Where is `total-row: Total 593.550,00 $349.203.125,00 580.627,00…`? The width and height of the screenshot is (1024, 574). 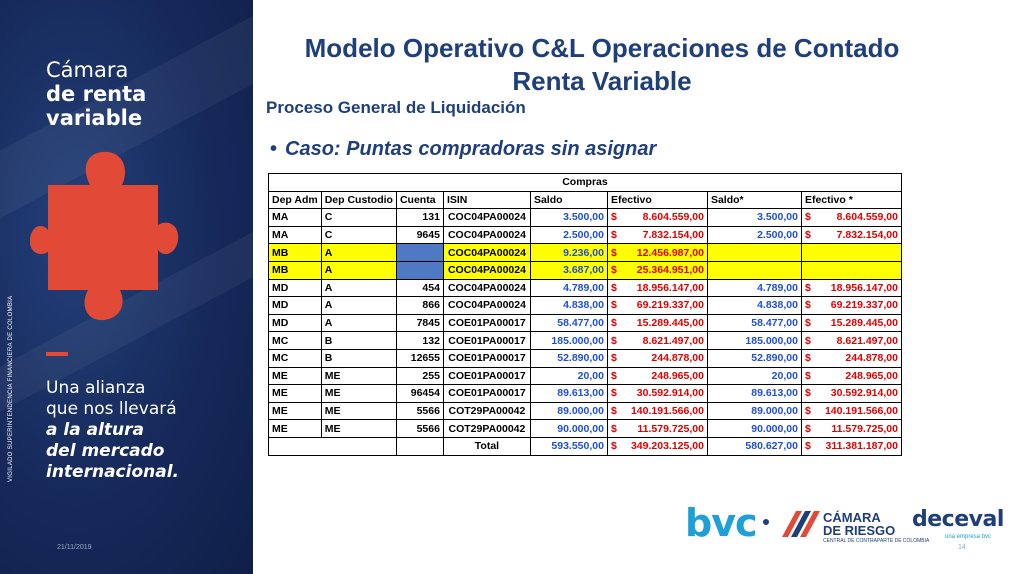
total-row: Total 593.550,00 $349.203.125,00 580.627,00… is located at coordinates (585, 446).